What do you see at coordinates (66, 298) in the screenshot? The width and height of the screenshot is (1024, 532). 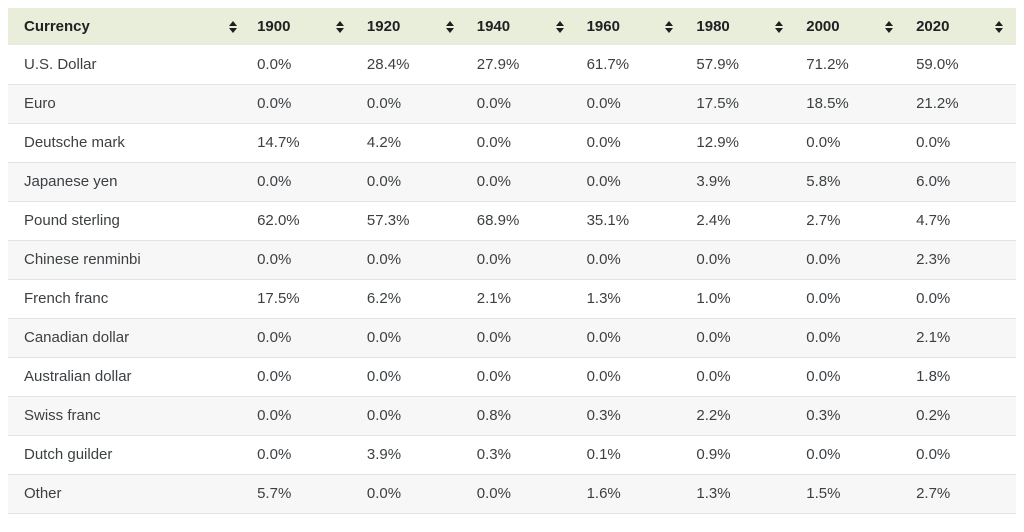 I see `currency-cell: French franc` at bounding box center [66, 298].